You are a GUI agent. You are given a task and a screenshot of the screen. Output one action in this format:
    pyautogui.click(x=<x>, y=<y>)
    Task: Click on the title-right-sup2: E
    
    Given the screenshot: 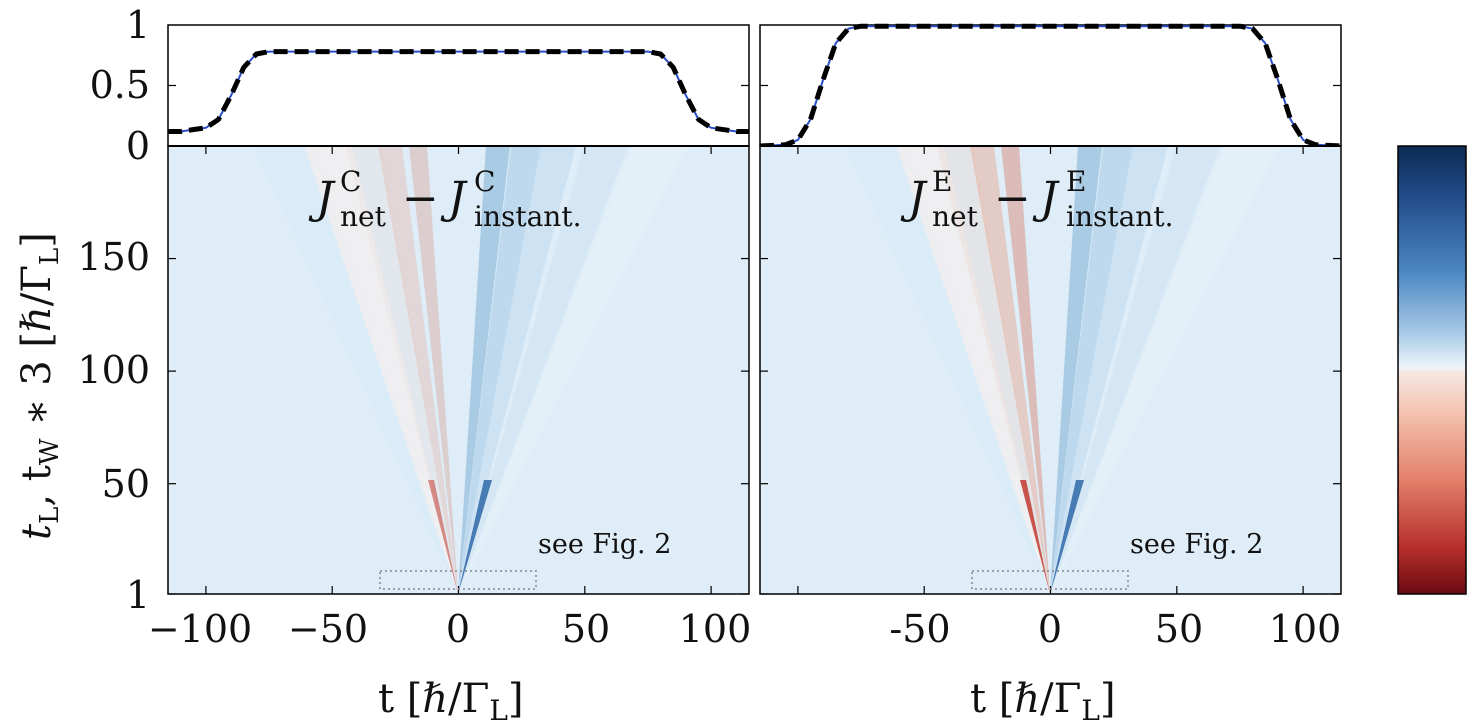 What is the action you would take?
    pyautogui.click(x=1076, y=181)
    